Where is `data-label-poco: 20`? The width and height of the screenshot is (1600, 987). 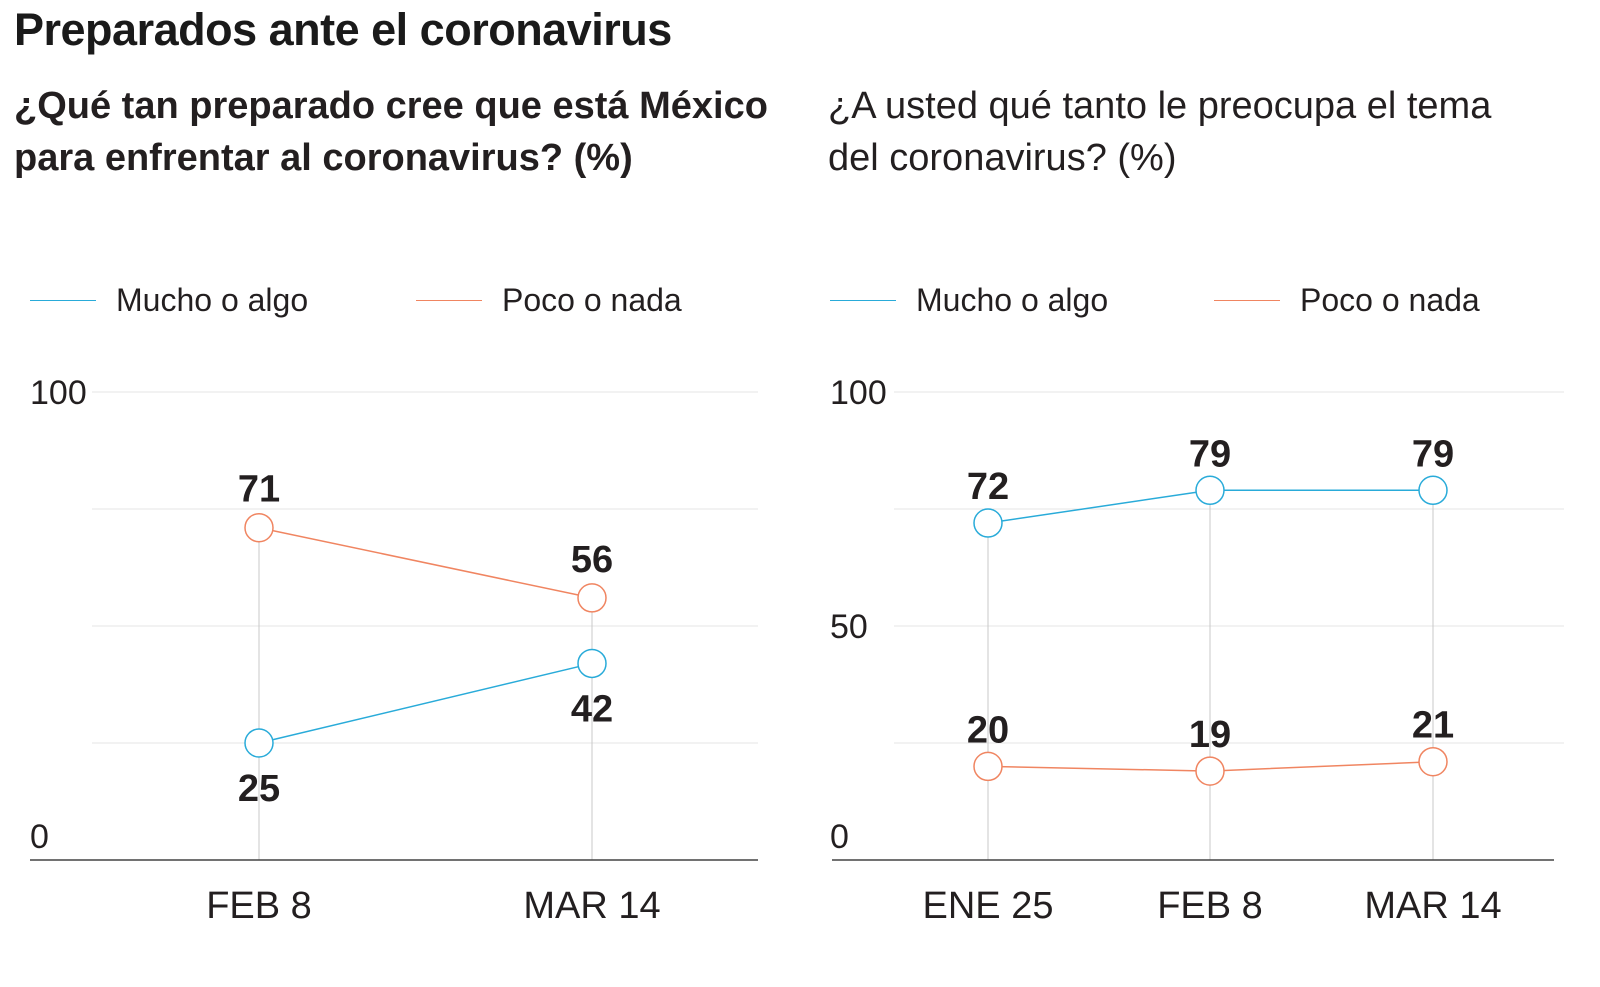 data-label-poco: 20 is located at coordinates (988, 730).